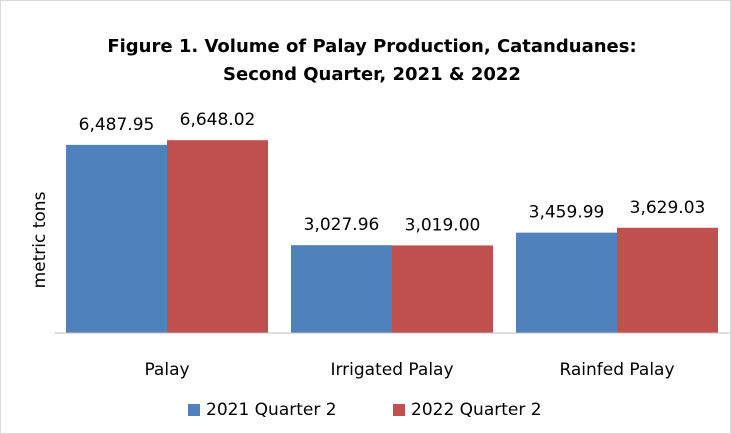 The image size is (731, 434). Describe the element at coordinates (271, 410) in the screenshot. I see `legend-label: 2021 Quarter 2` at that location.